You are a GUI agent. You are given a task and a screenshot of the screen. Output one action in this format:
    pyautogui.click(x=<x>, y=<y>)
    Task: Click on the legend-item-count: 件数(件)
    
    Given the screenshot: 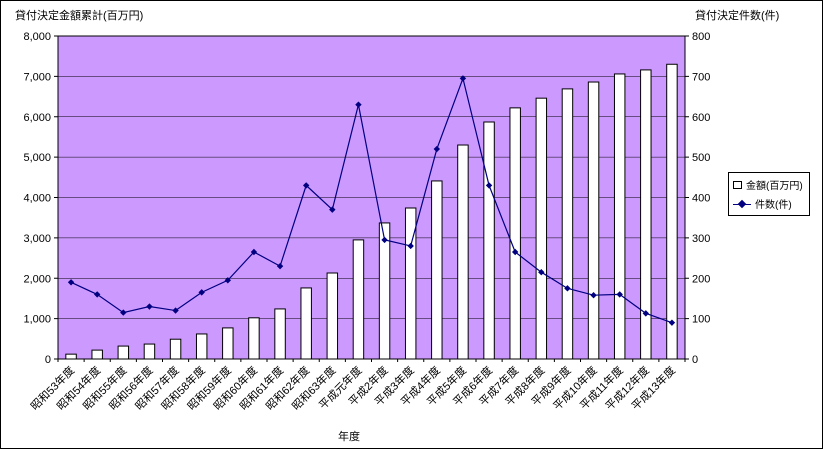 What is the action you would take?
    pyautogui.click(x=768, y=203)
    